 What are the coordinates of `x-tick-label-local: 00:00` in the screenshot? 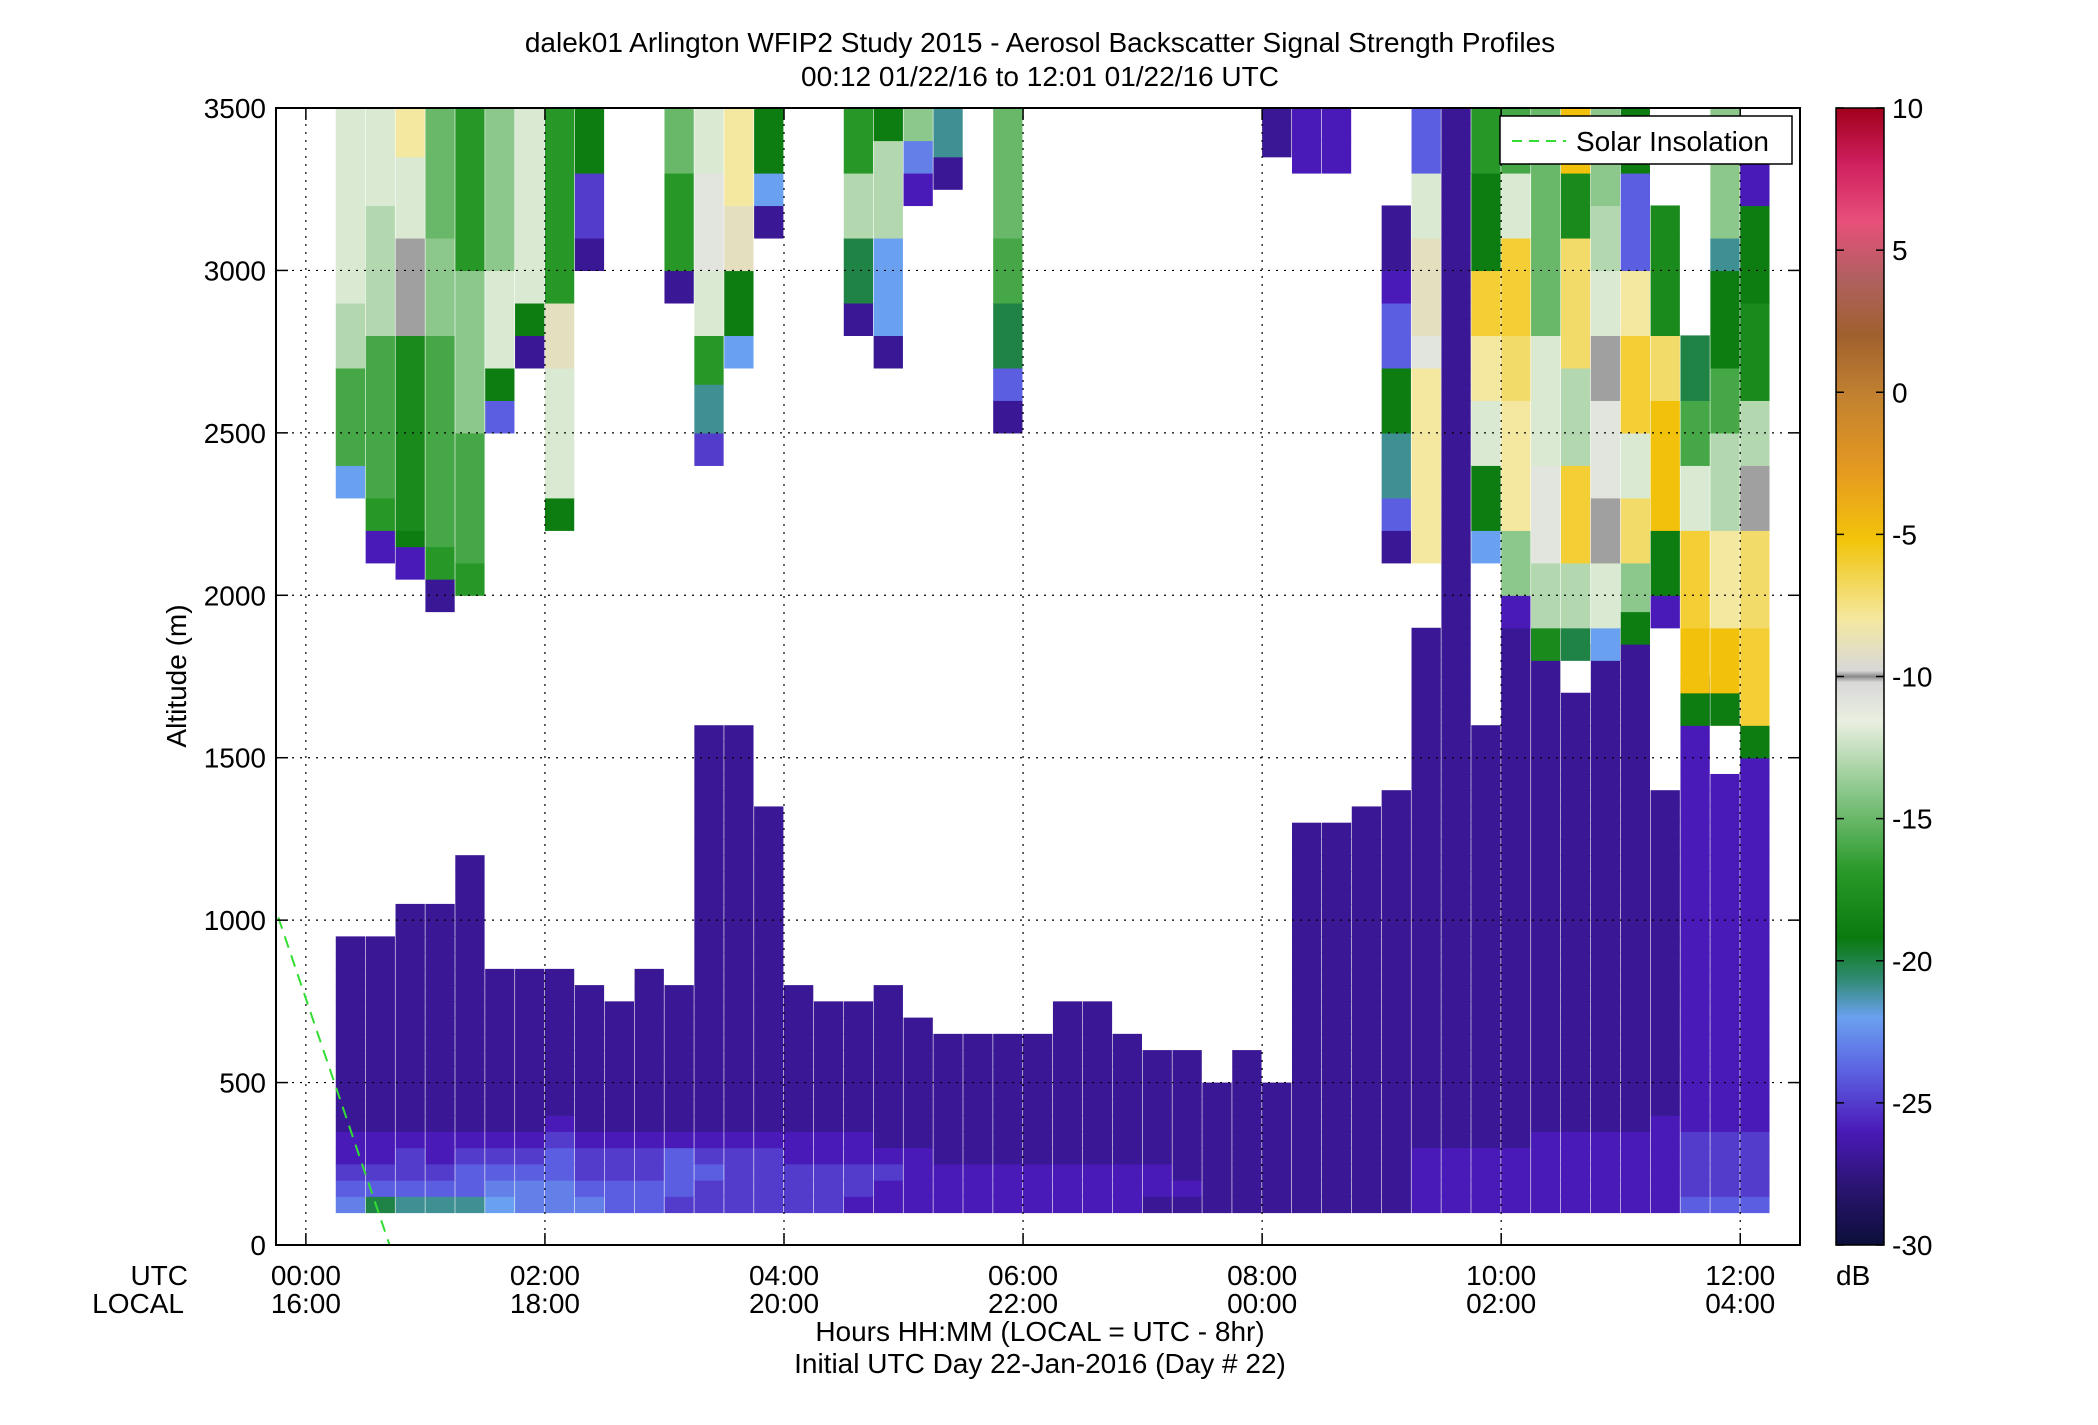 It's located at (1262, 1303).